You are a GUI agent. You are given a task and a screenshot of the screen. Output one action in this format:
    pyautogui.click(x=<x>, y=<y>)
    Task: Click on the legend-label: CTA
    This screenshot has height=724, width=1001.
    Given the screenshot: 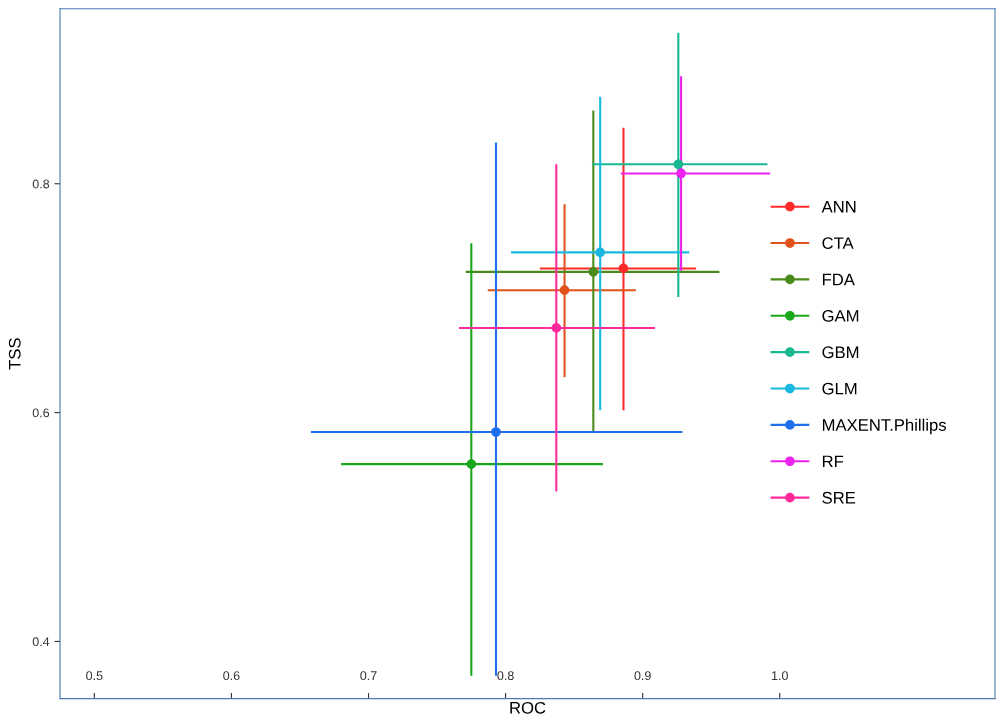 What is the action you would take?
    pyautogui.click(x=838, y=243)
    